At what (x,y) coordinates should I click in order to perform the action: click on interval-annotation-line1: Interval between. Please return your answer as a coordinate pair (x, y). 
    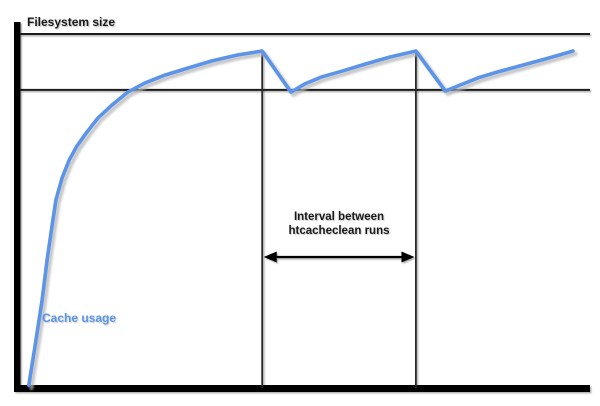
    Looking at the image, I should click on (339, 217).